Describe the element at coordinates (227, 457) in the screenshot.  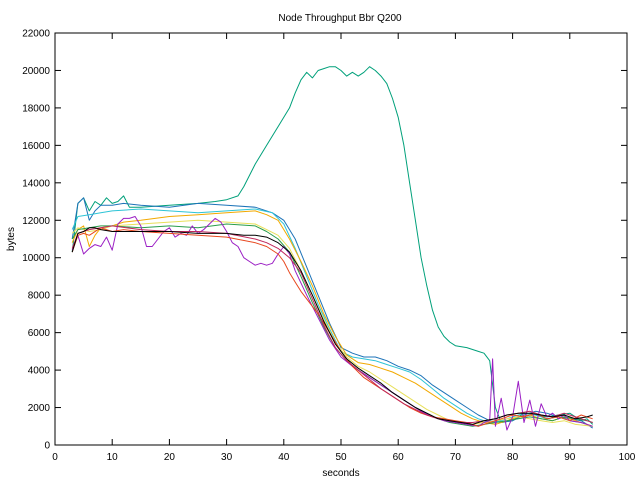
I see `x-tick-label: 30` at that location.